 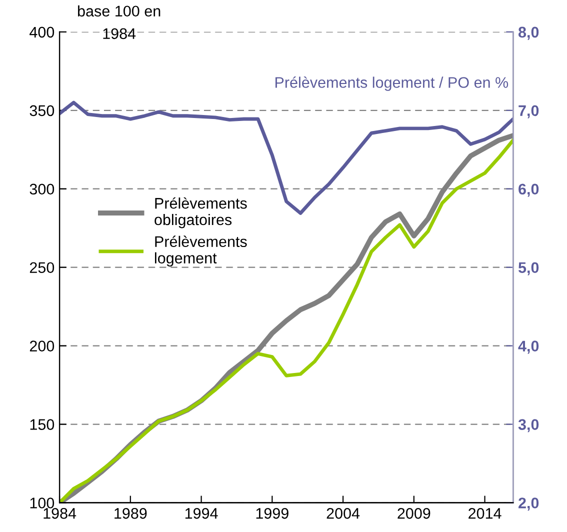 What do you see at coordinates (485, 513) in the screenshot?
I see `x-tick-label: 2014` at bounding box center [485, 513].